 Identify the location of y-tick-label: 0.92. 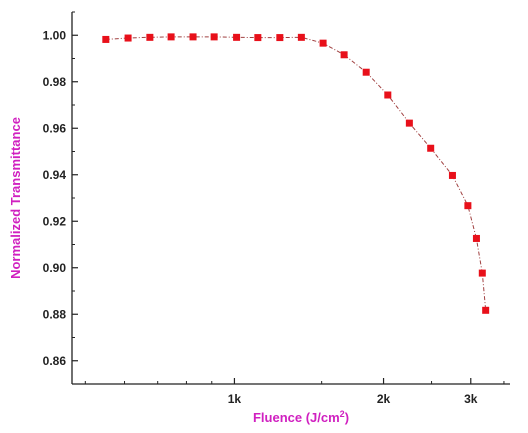
(55, 221).